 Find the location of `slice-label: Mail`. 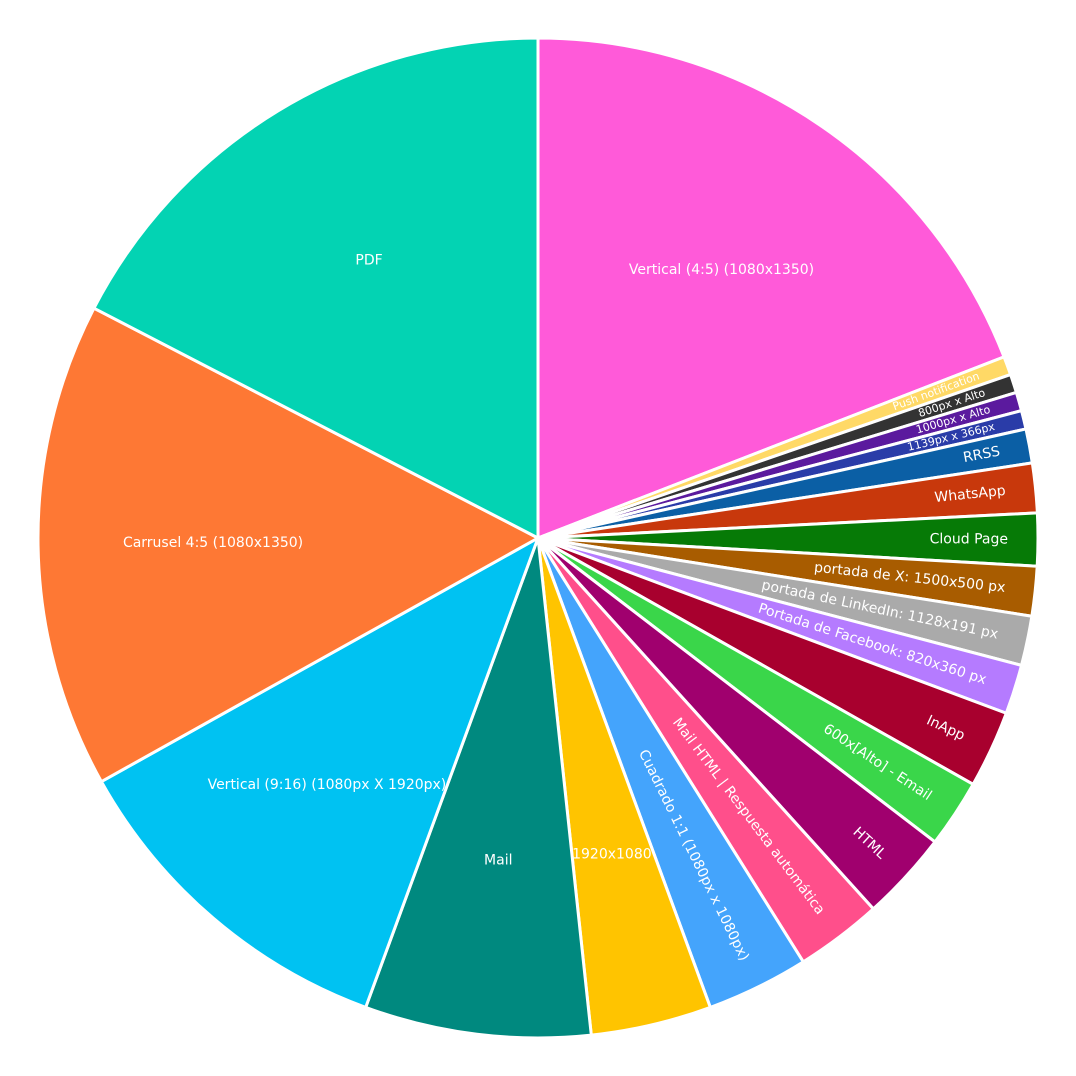

slice-label: Mail is located at coordinates (498, 861).